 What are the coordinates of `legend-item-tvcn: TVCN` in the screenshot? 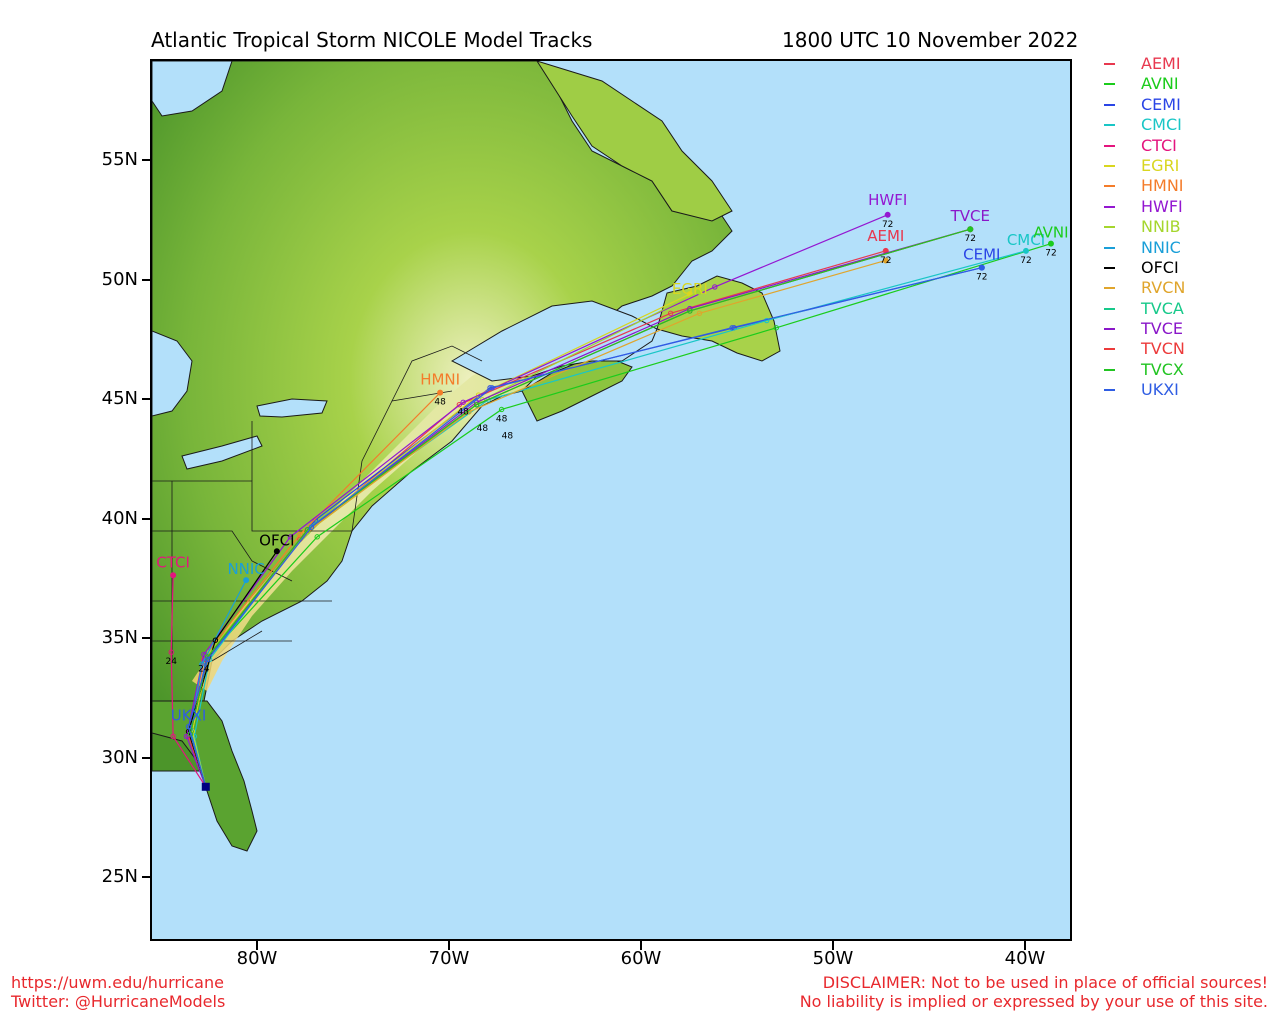 It's located at (1189, 349).